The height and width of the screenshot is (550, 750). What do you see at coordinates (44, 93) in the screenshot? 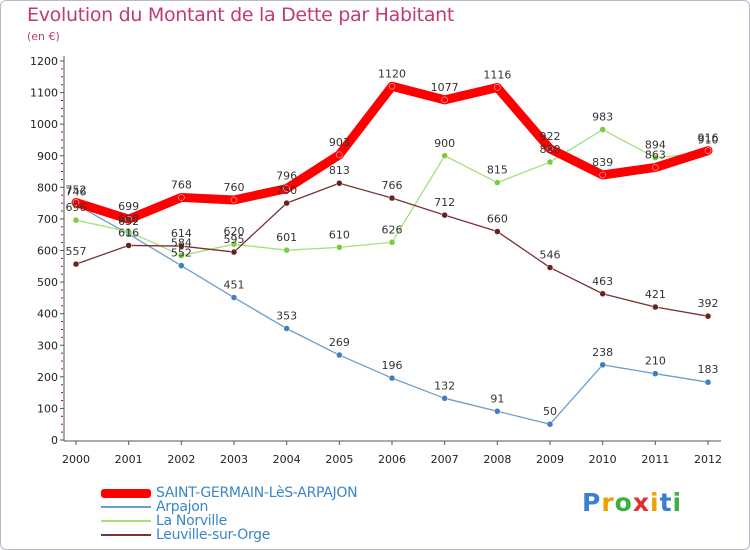
I see `y-tick-label: 1100` at bounding box center [44, 93].